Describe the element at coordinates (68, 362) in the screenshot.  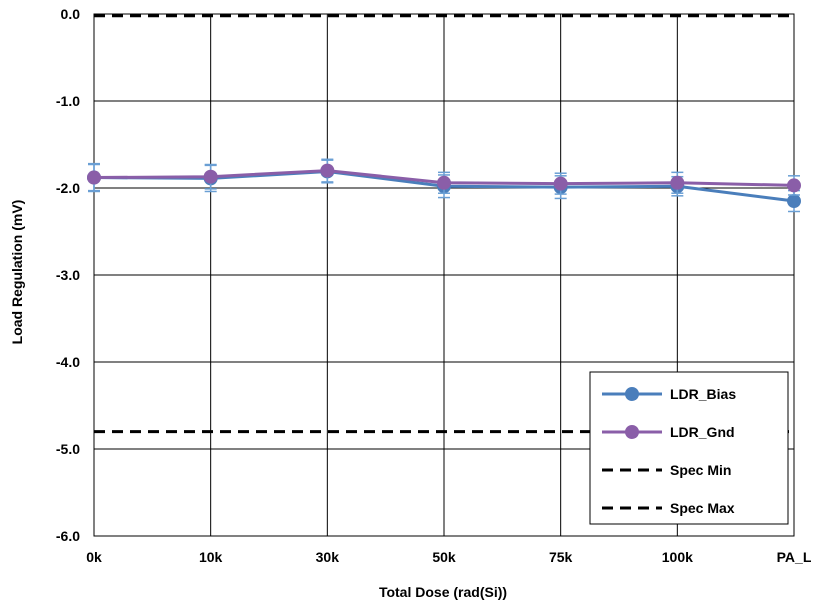
I see `y-tick-label-4: -4.0` at that location.